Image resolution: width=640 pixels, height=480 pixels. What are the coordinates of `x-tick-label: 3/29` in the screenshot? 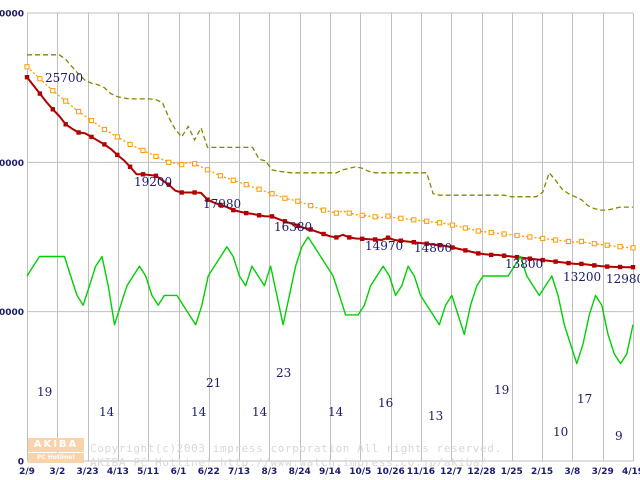 It's located at (603, 472).